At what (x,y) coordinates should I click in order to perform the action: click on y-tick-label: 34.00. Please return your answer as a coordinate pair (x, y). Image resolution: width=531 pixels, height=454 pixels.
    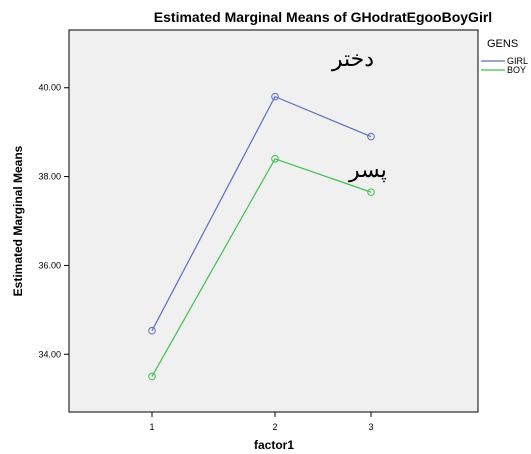
    Looking at the image, I should click on (49, 354).